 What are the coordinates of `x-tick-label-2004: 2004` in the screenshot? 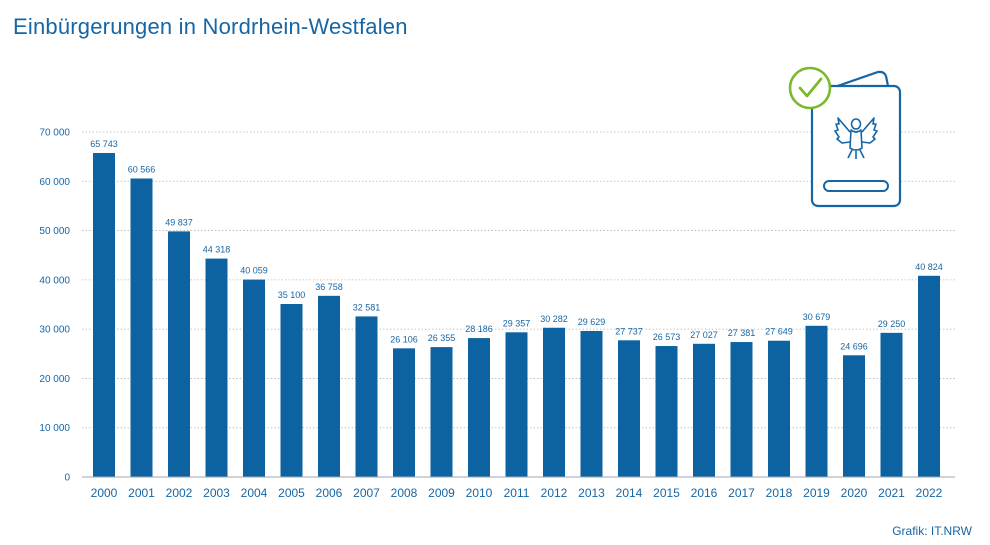 It's located at (254, 493).